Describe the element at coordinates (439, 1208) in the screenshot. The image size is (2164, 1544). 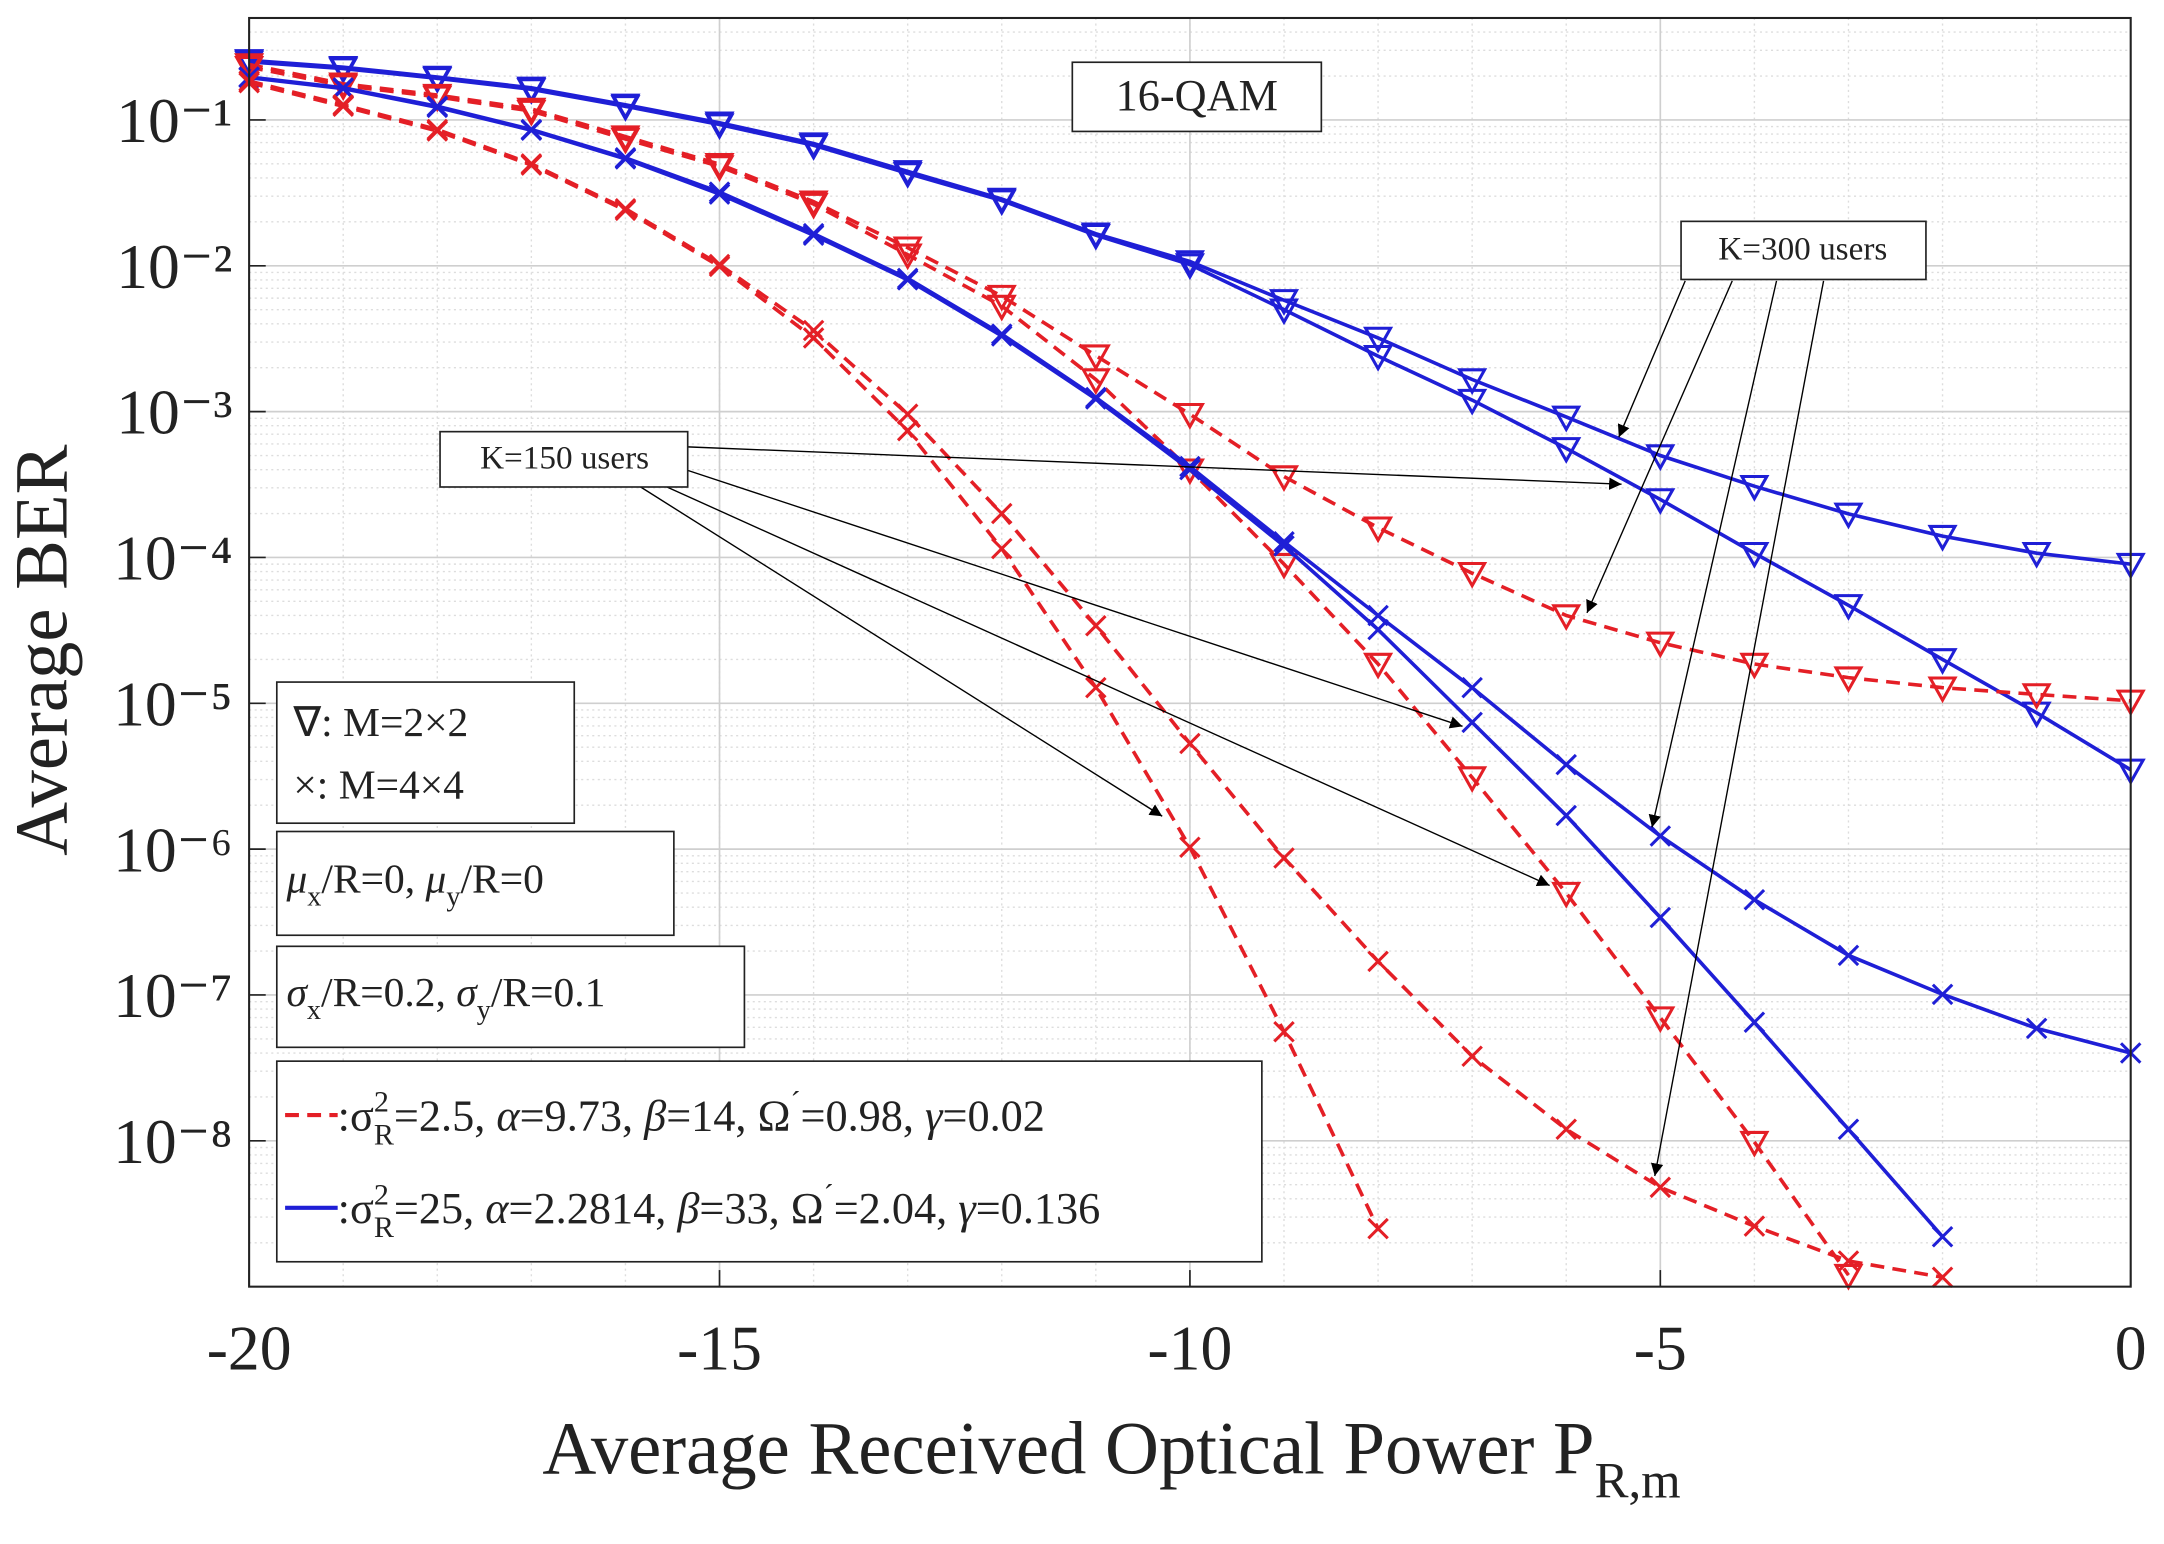
I see `text-part: =25,` at that location.